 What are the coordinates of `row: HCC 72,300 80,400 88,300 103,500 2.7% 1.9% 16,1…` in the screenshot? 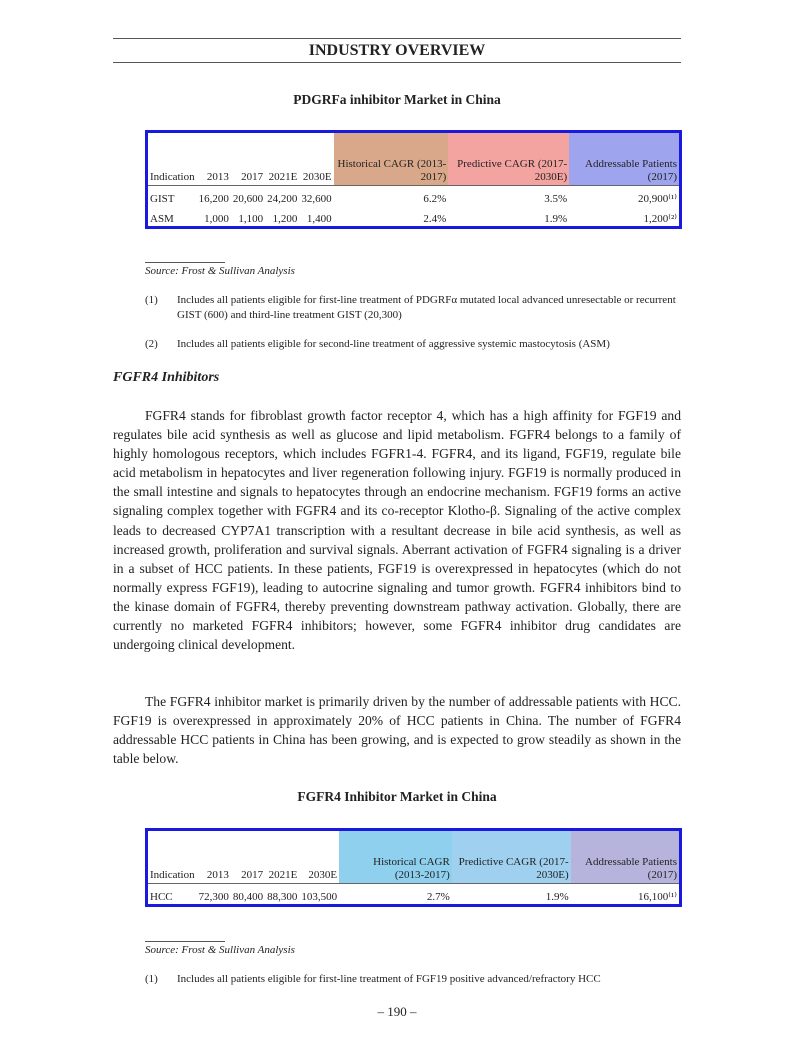 It's located at (414, 895).